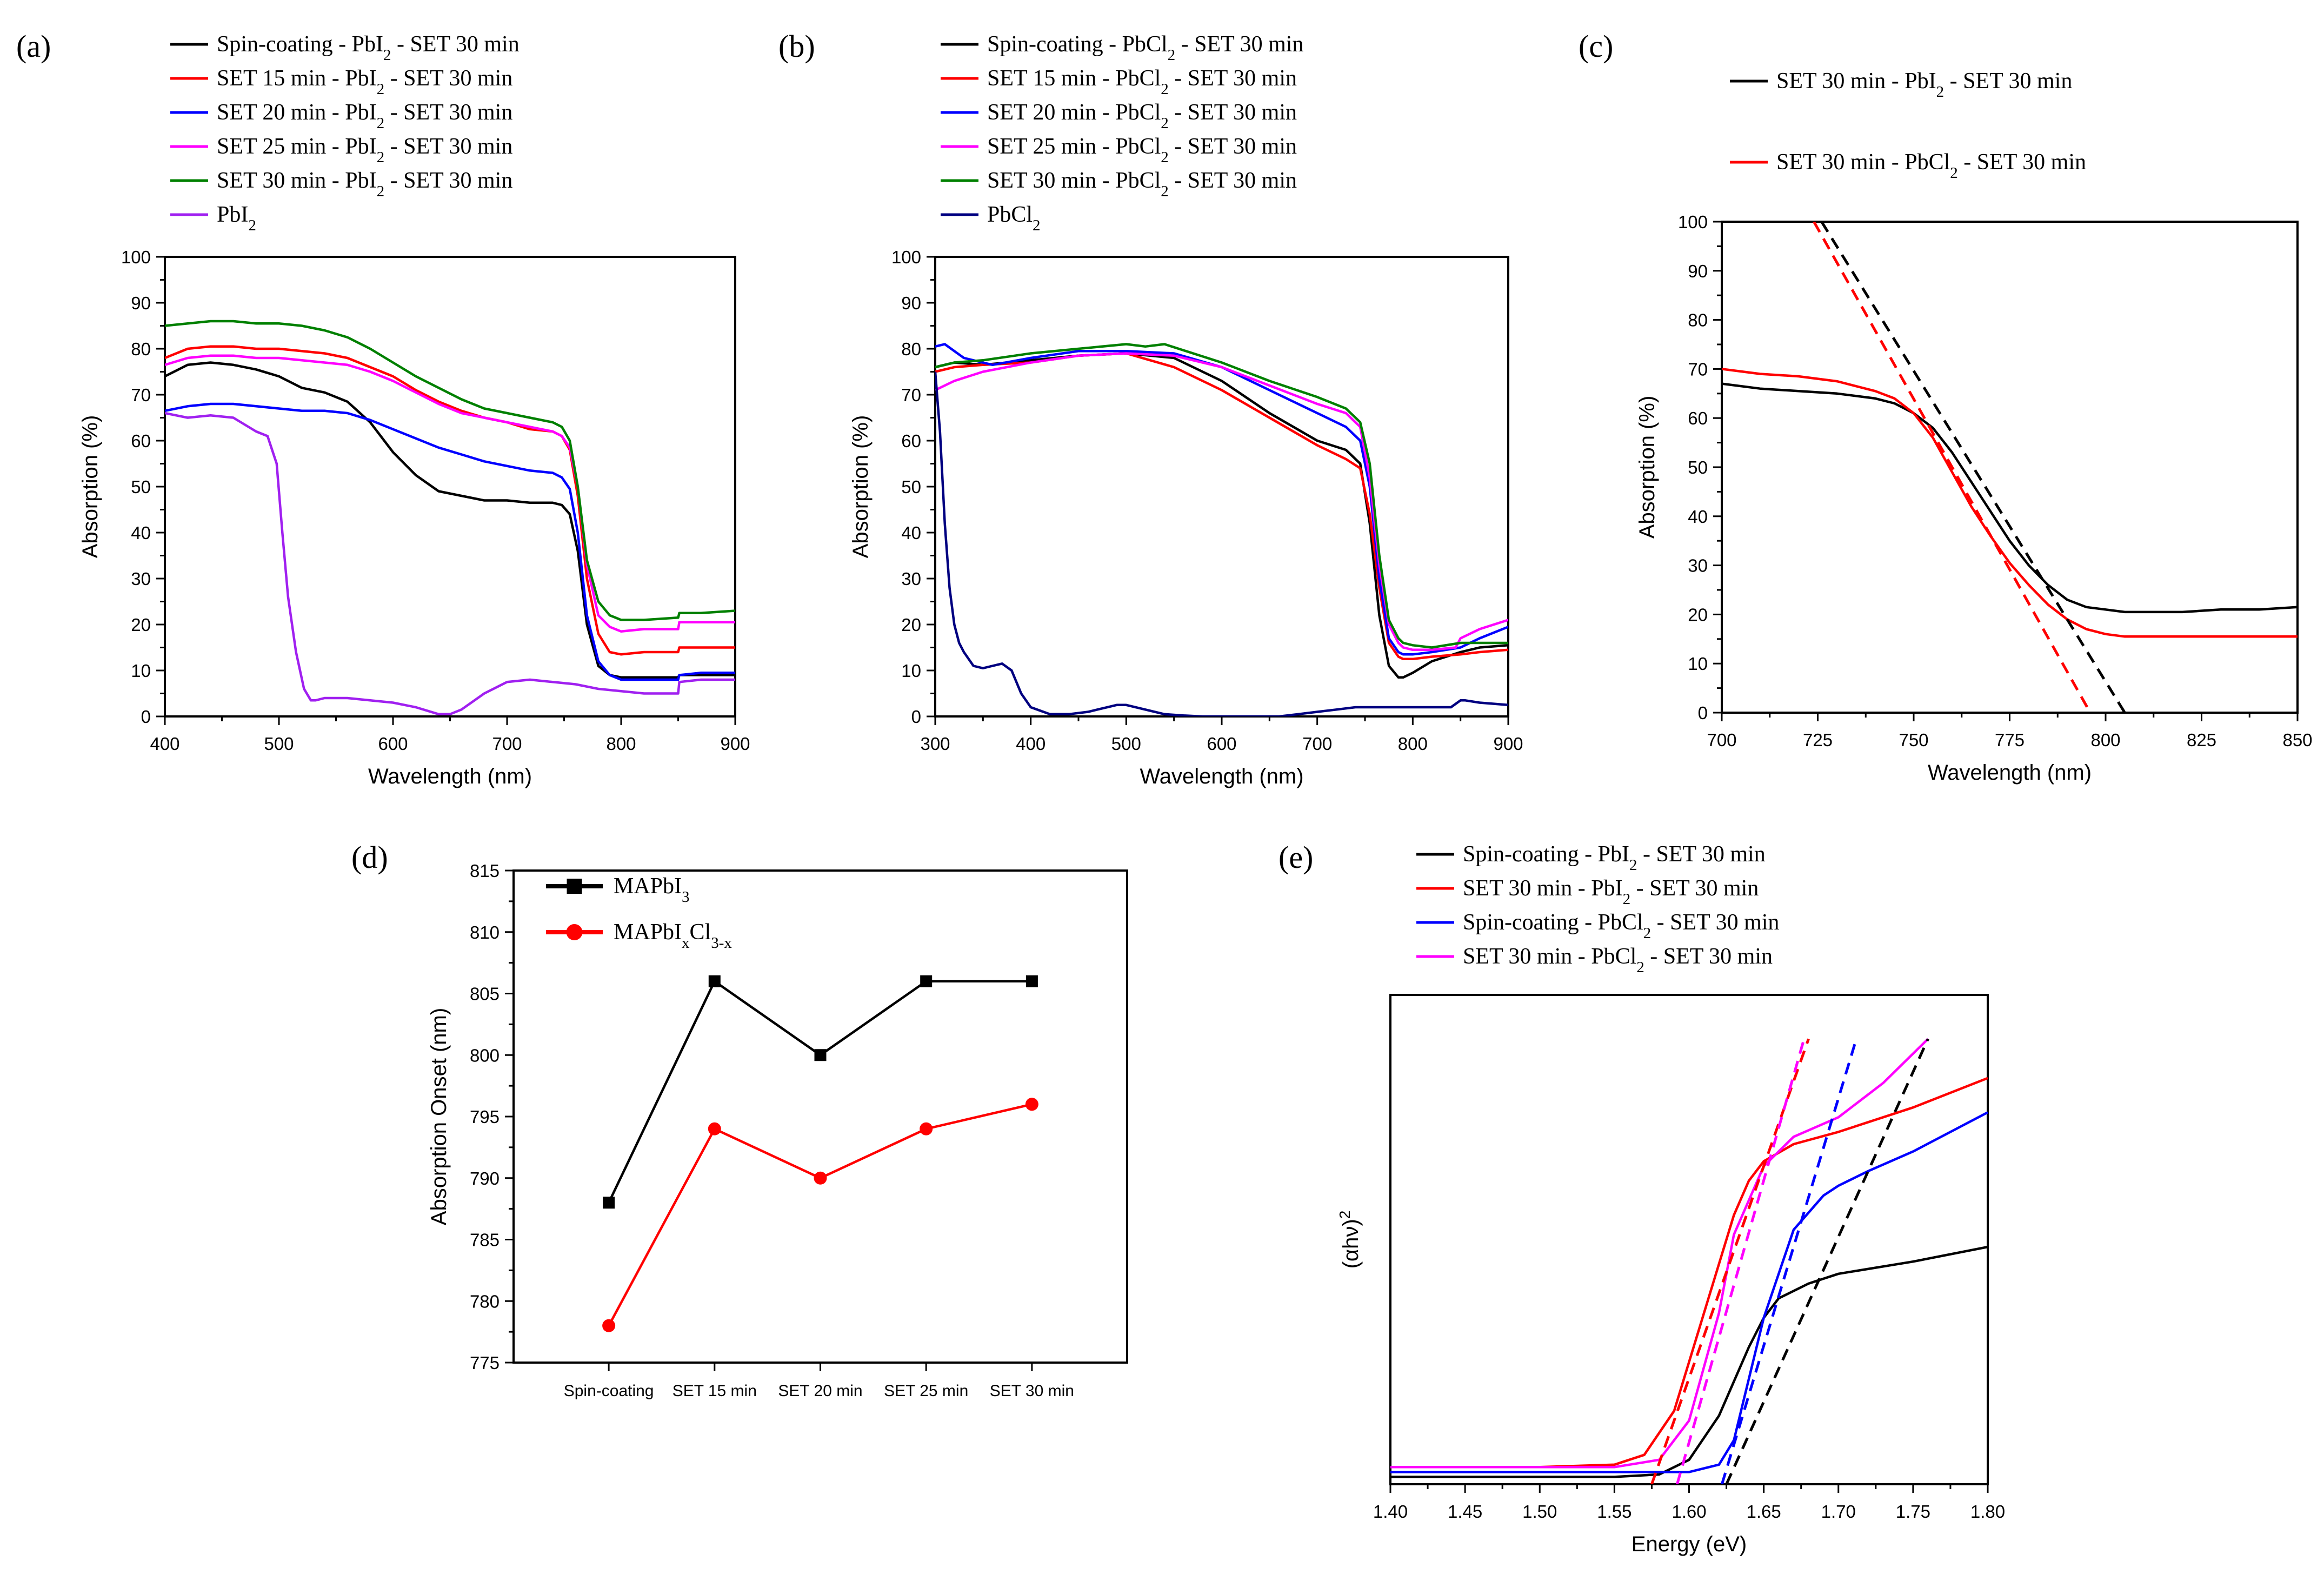 Image resolution: width=2324 pixels, height=1574 pixels. What do you see at coordinates (485, 1055) in the screenshot?
I see `y-tick-label: 800` at bounding box center [485, 1055].